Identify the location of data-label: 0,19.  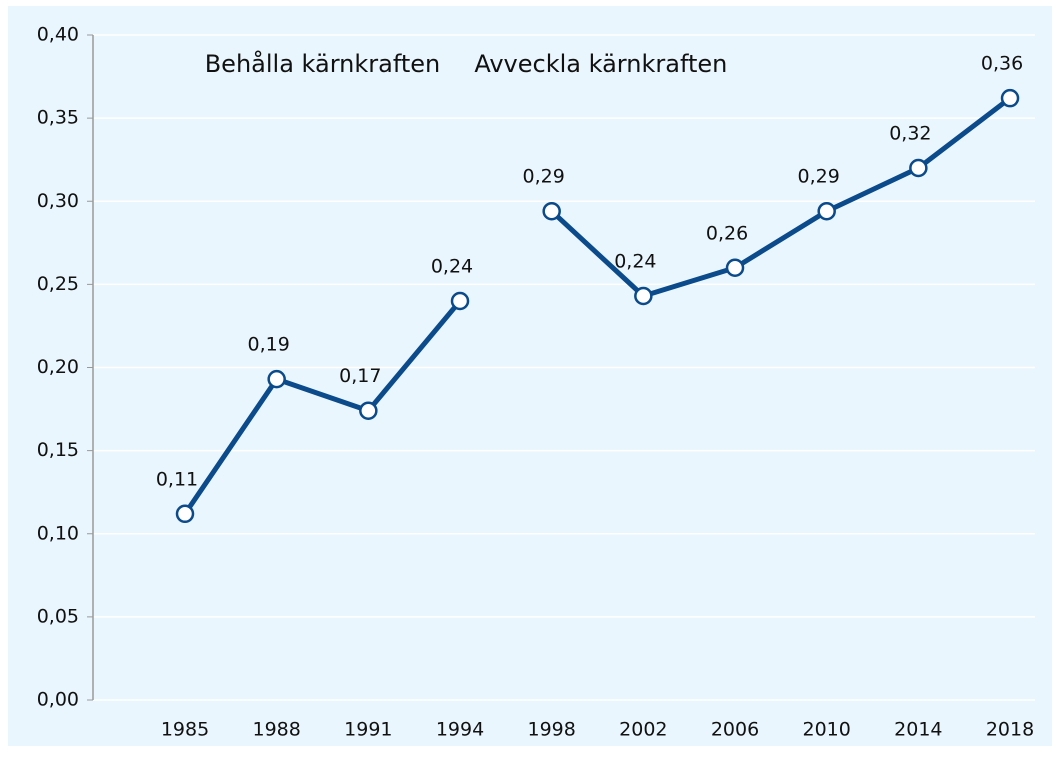
(269, 345).